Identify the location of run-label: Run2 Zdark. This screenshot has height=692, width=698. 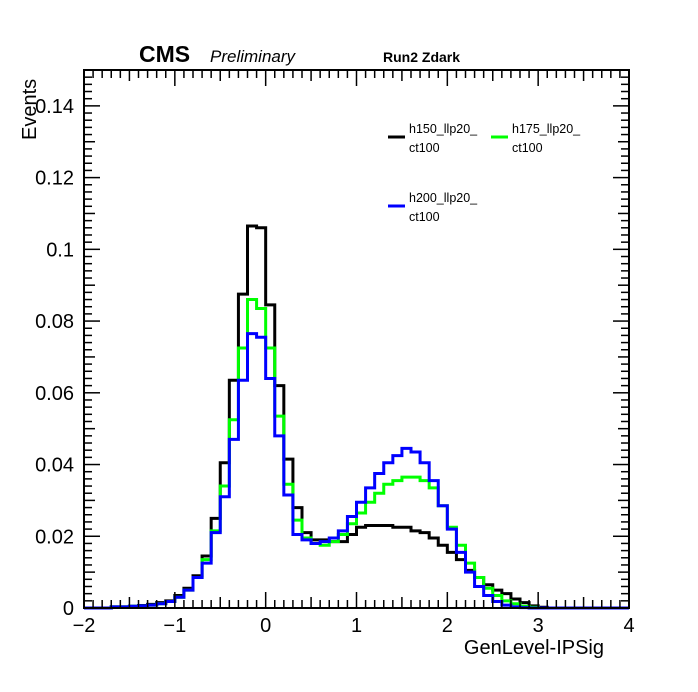
(421, 57).